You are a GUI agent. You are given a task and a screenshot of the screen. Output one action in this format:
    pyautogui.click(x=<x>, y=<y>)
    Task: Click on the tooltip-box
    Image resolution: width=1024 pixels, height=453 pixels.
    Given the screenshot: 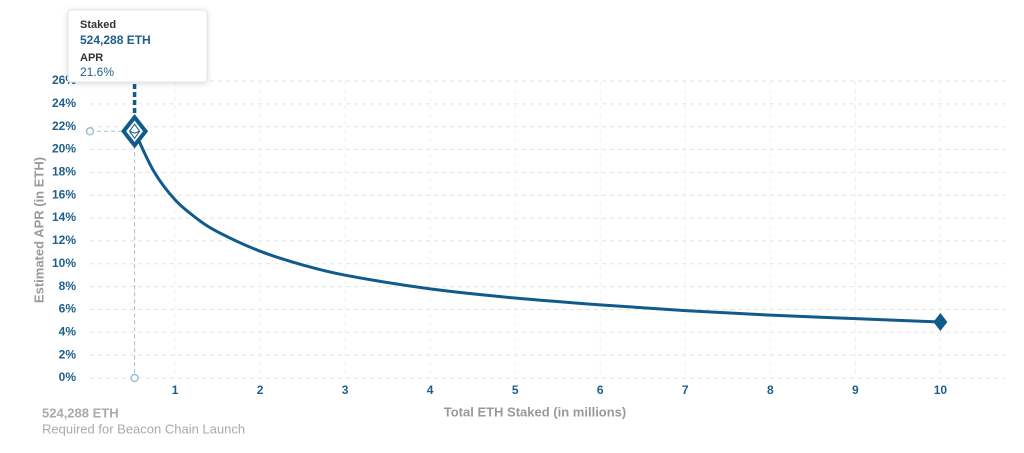 What is the action you would take?
    pyautogui.click(x=137, y=46)
    